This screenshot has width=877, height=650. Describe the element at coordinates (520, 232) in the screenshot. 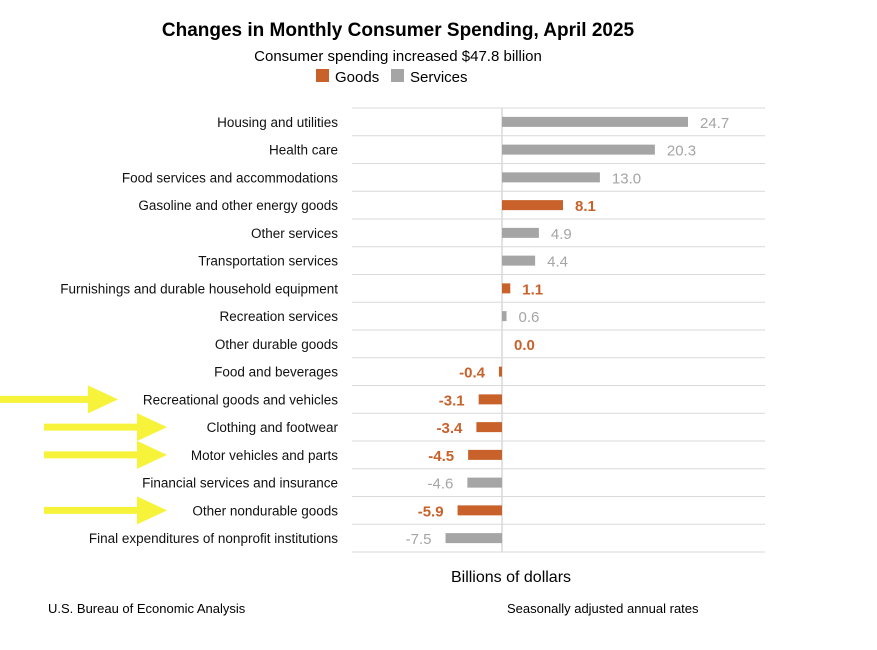

I see `bar-other-services` at that location.